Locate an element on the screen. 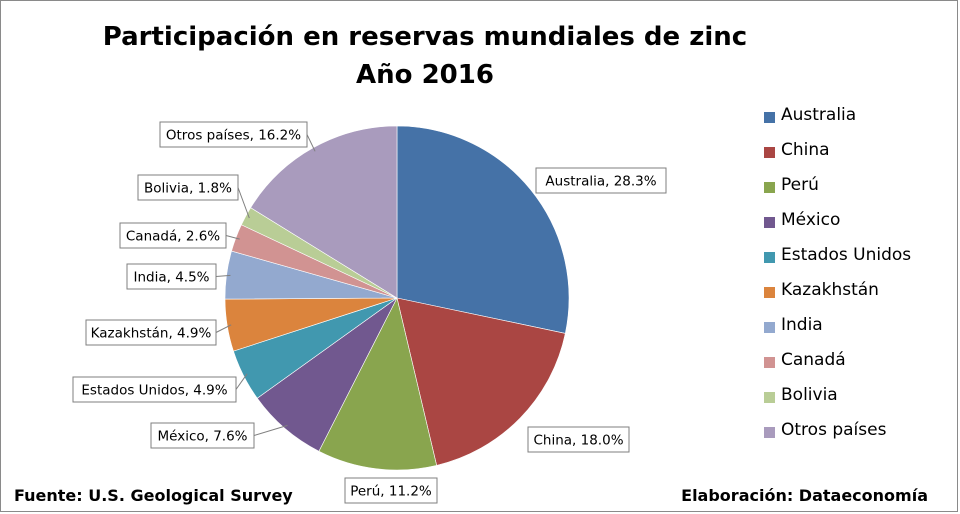 The image size is (960, 514). leader-line-bolivia is located at coordinates (243, 203).